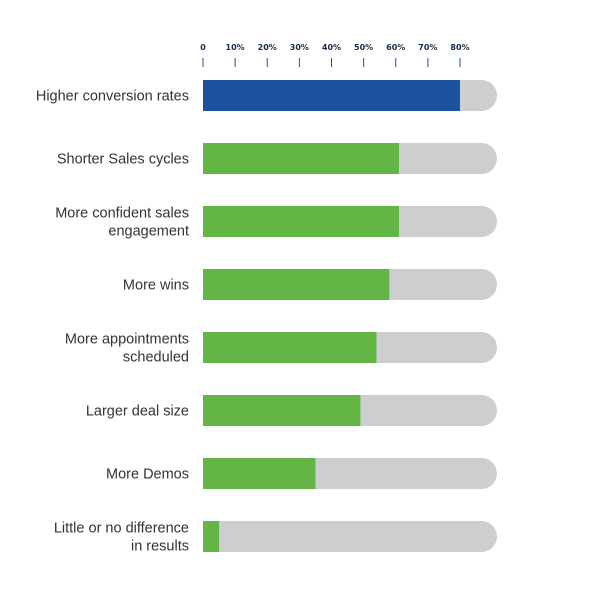  Describe the element at coordinates (160, 547) in the screenshot. I see `category-label: in results` at that location.